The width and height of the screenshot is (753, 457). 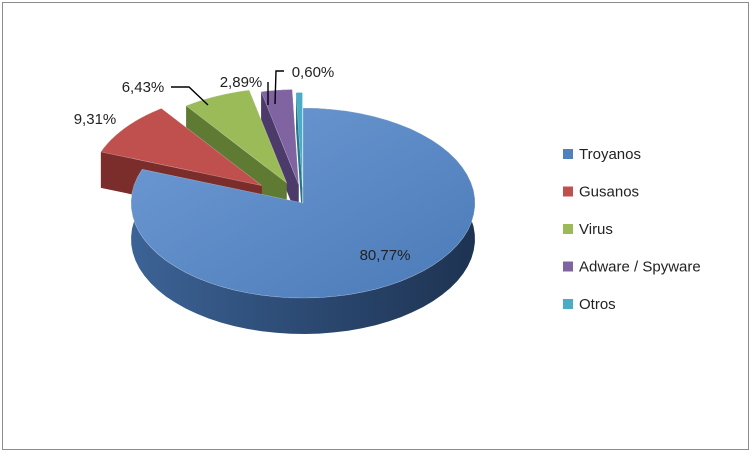 I want to click on legend-item-gusanos: Gusanos, so click(x=601, y=192).